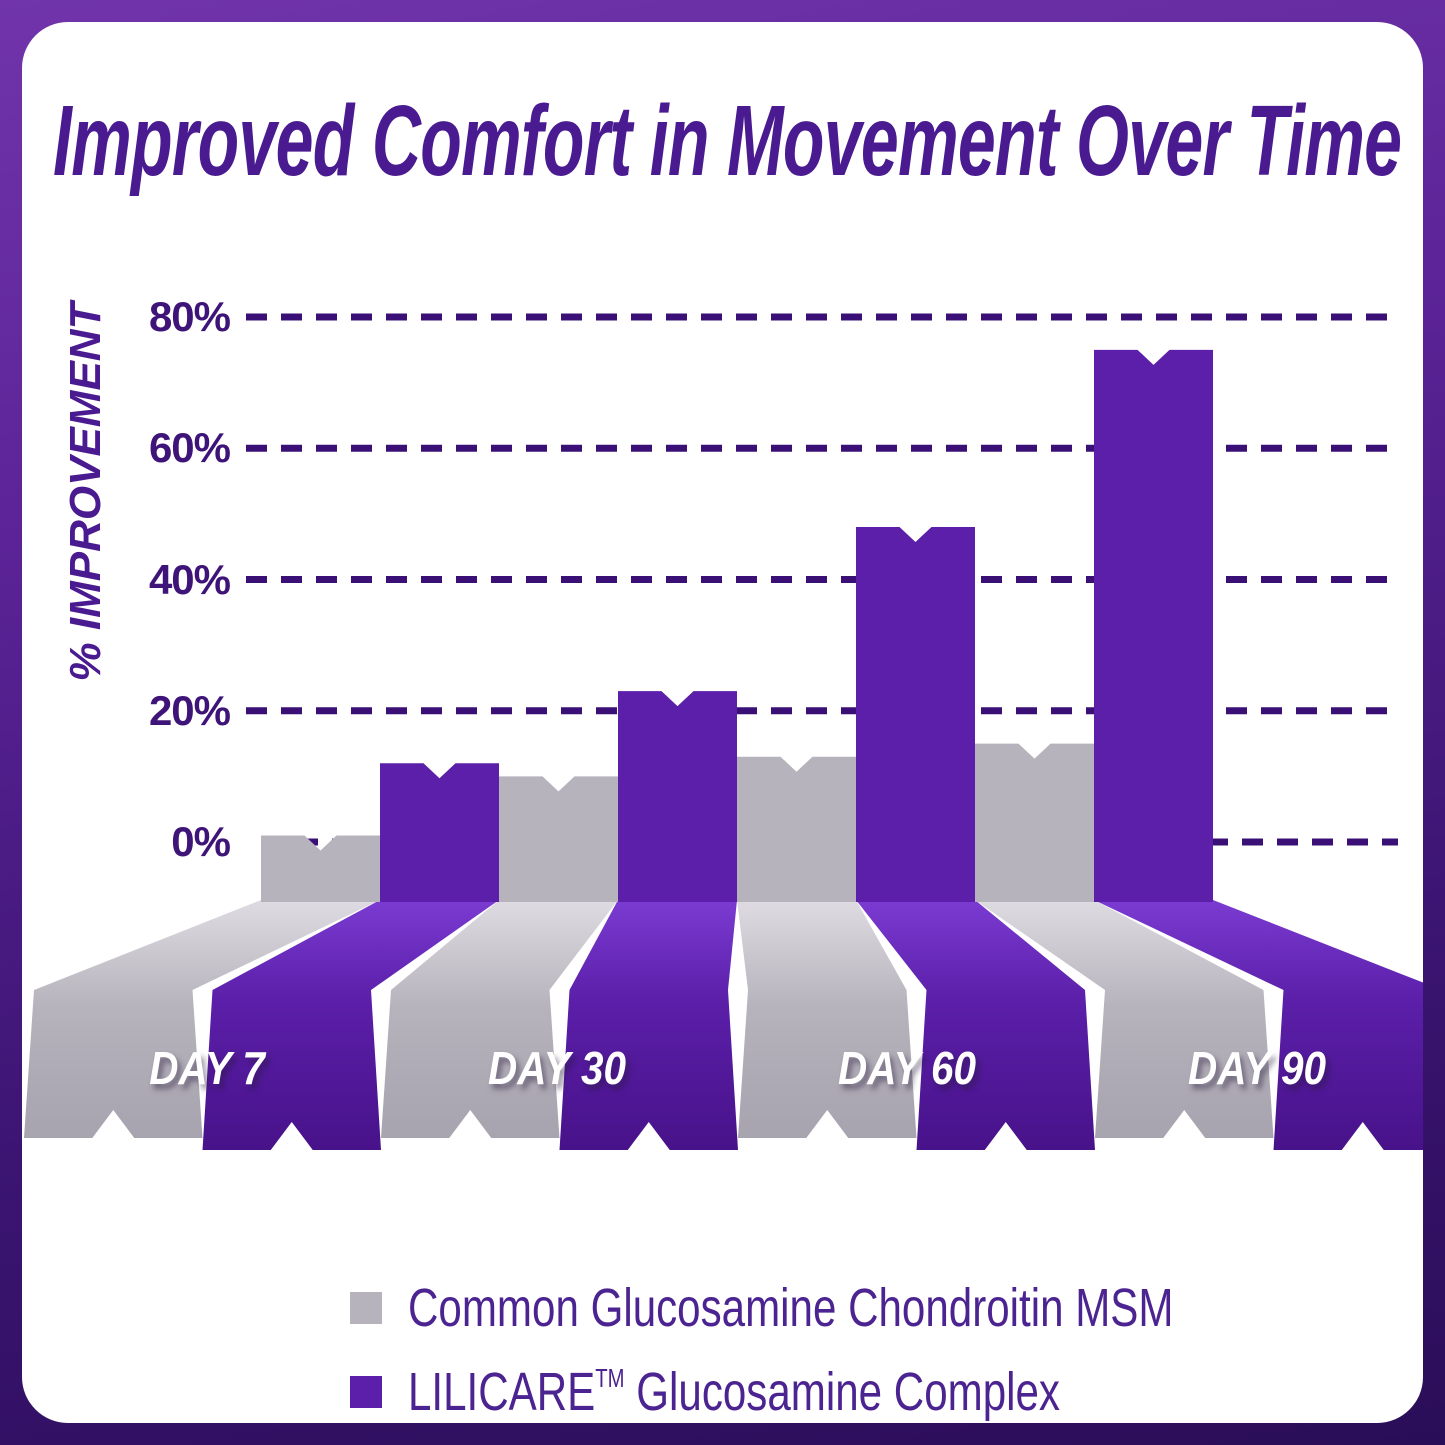 The height and width of the screenshot is (1445, 1445). Describe the element at coordinates (189, 448) in the screenshot. I see `y-tick-60pct: 60%` at that location.